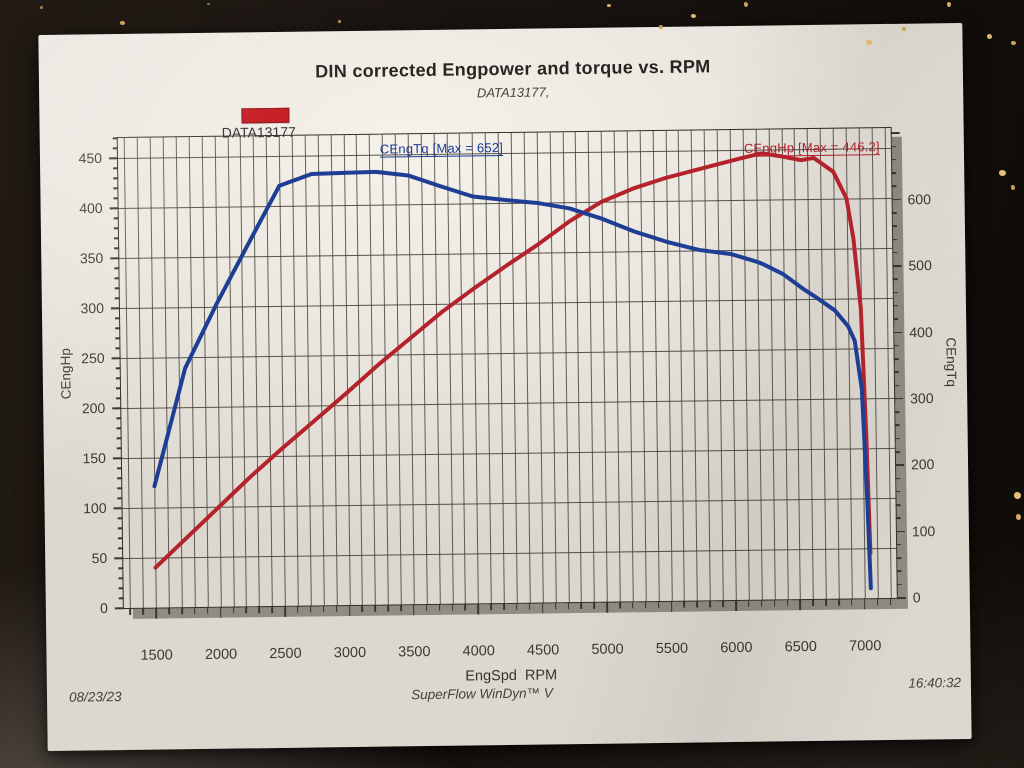 Image resolution: width=1024 pixels, height=768 pixels. Describe the element at coordinates (736, 648) in the screenshot. I see `x-axis-tick-label: 6000` at that location.